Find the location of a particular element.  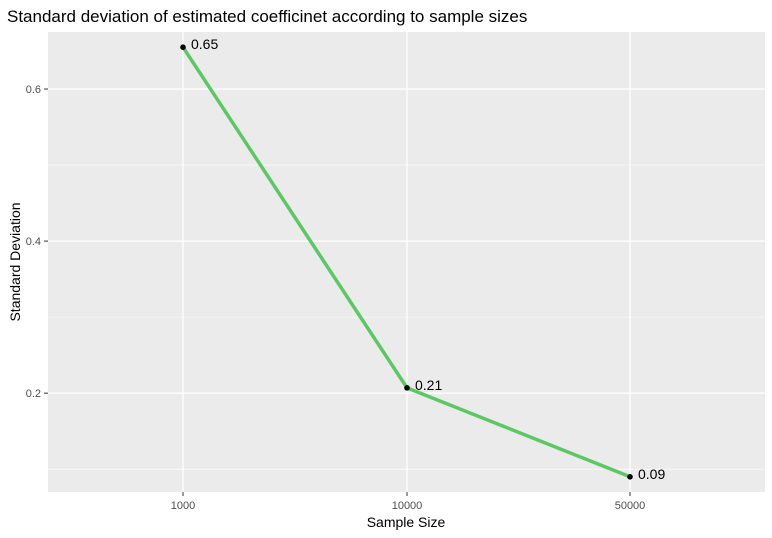

x-tick-label-2: 50000 is located at coordinates (630, 506).